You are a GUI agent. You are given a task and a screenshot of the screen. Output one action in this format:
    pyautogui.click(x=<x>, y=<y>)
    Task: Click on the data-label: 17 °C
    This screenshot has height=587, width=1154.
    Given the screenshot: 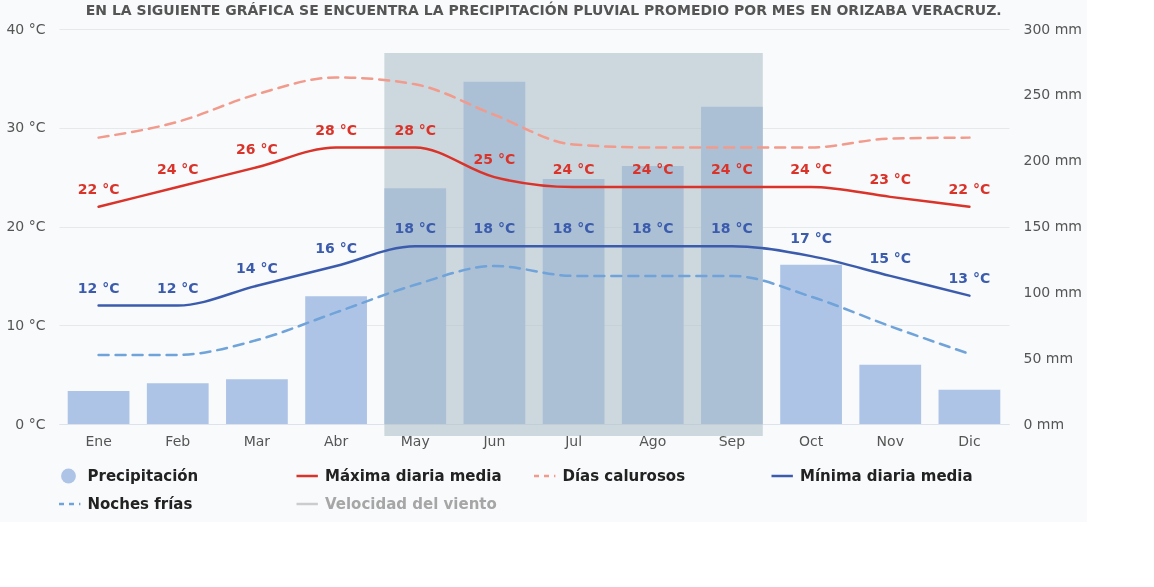 What is the action you would take?
    pyautogui.click(x=811, y=238)
    